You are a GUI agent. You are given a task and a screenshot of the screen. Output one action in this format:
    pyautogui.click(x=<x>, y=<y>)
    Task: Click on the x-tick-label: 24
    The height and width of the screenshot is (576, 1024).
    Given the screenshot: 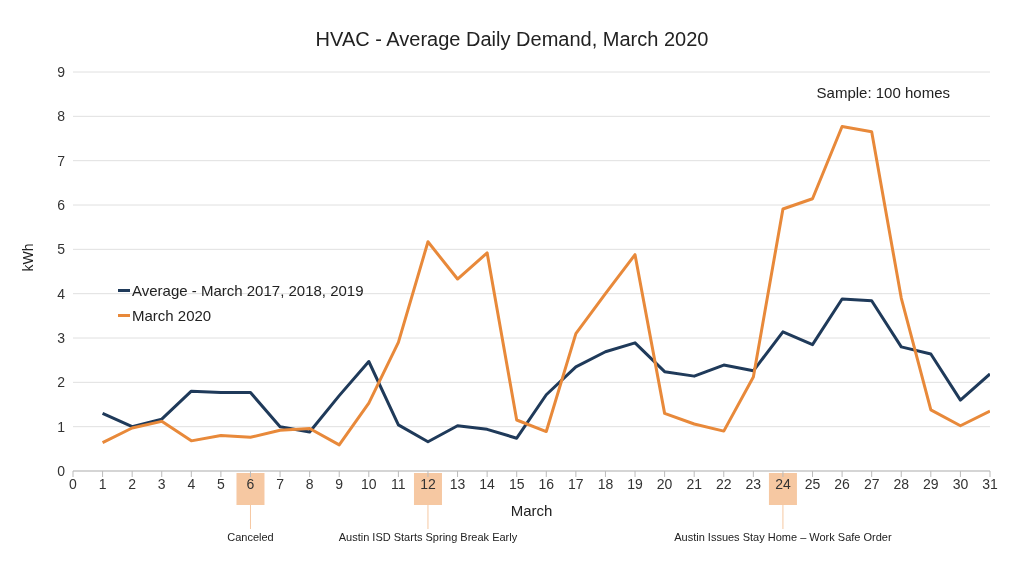 What is the action you would take?
    pyautogui.click(x=783, y=483)
    